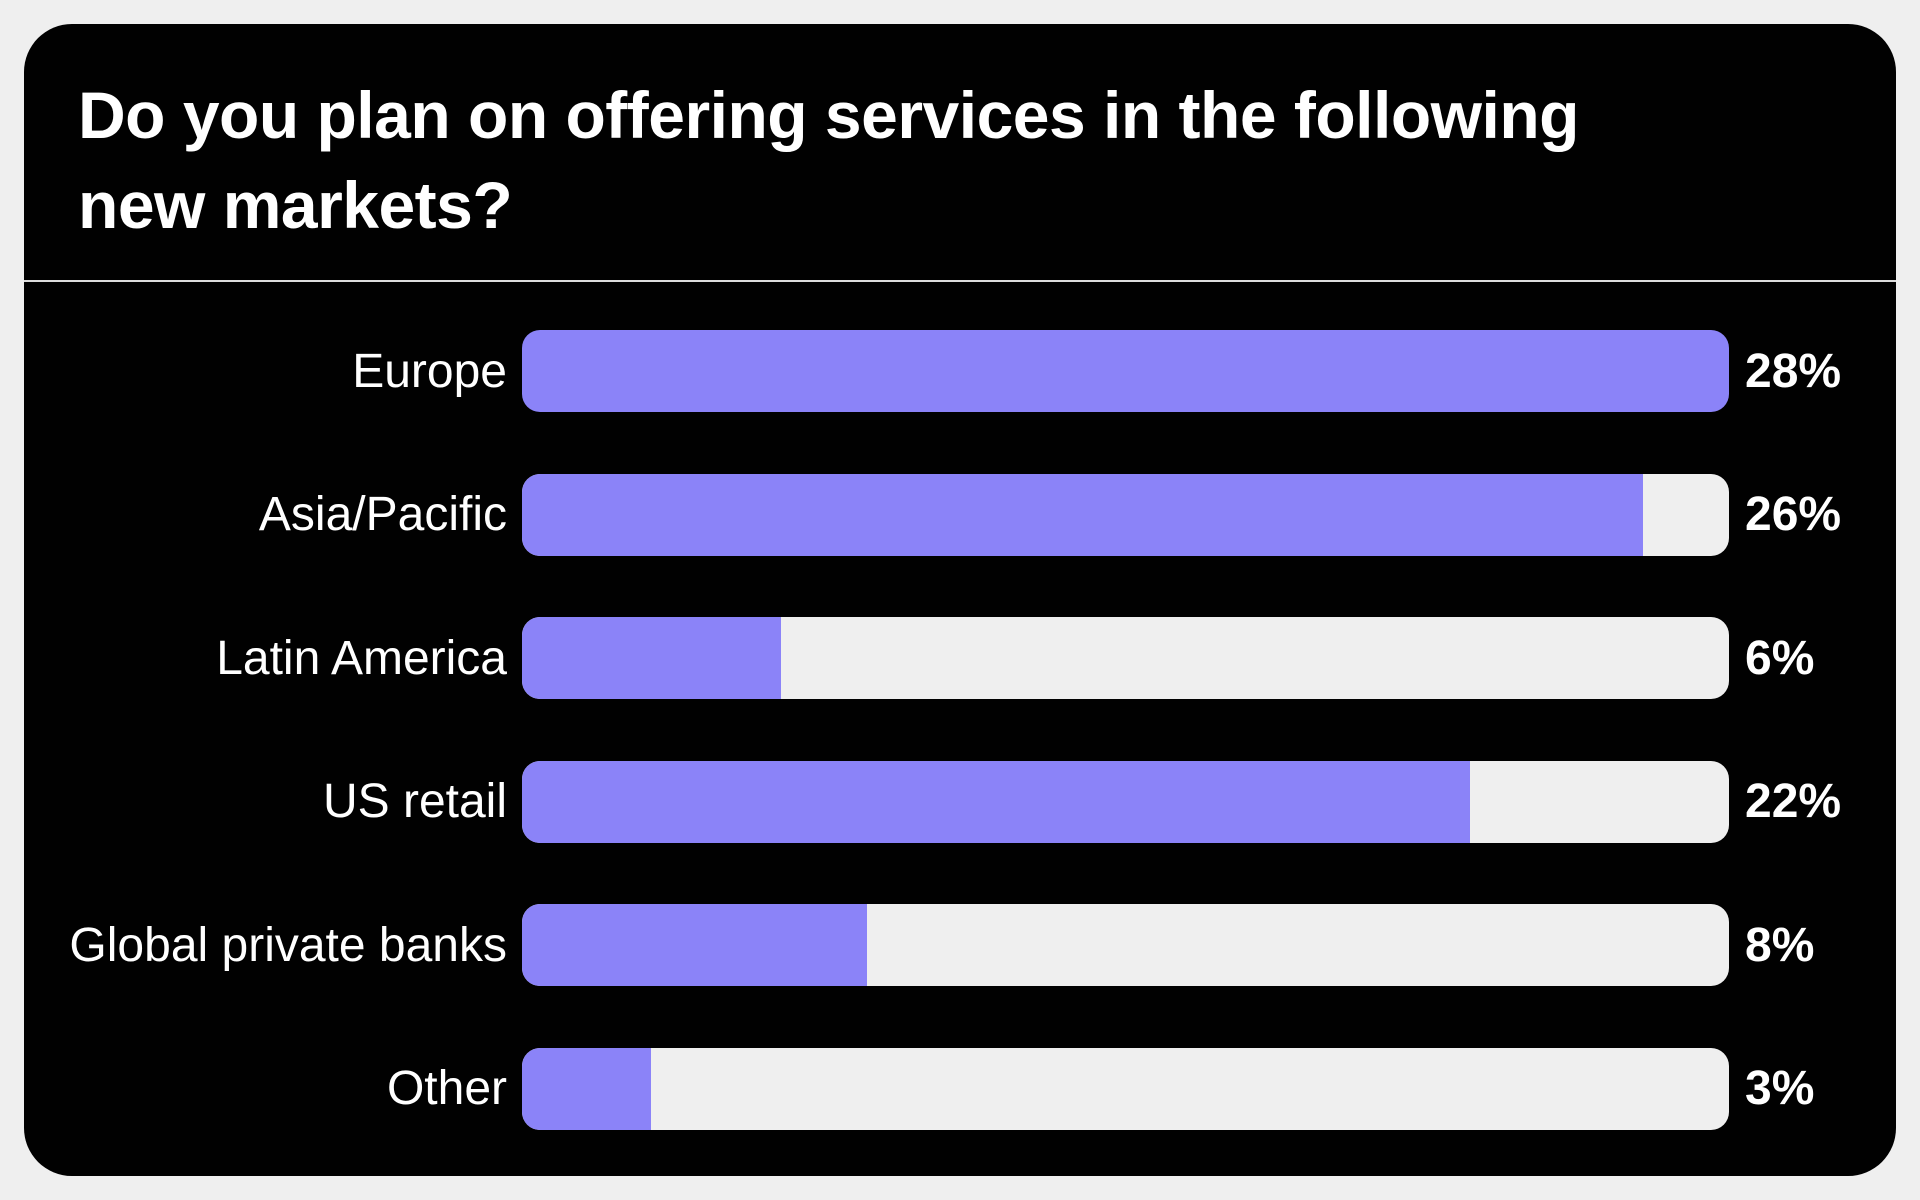  Describe the element at coordinates (429, 371) in the screenshot. I see `category-label: Europe` at that location.